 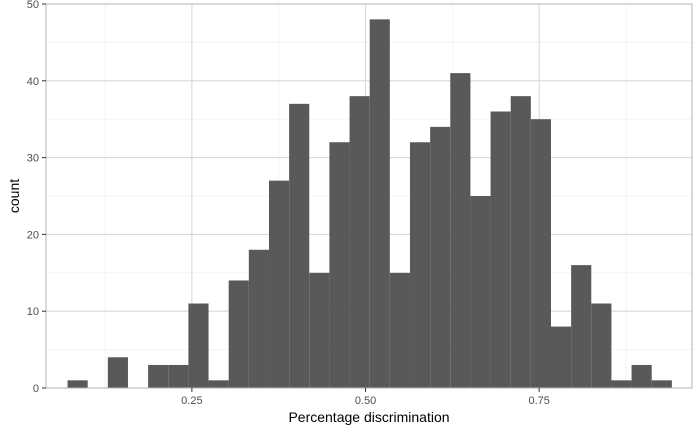 I want to click on y-tick-label: 20, so click(x=33, y=235).